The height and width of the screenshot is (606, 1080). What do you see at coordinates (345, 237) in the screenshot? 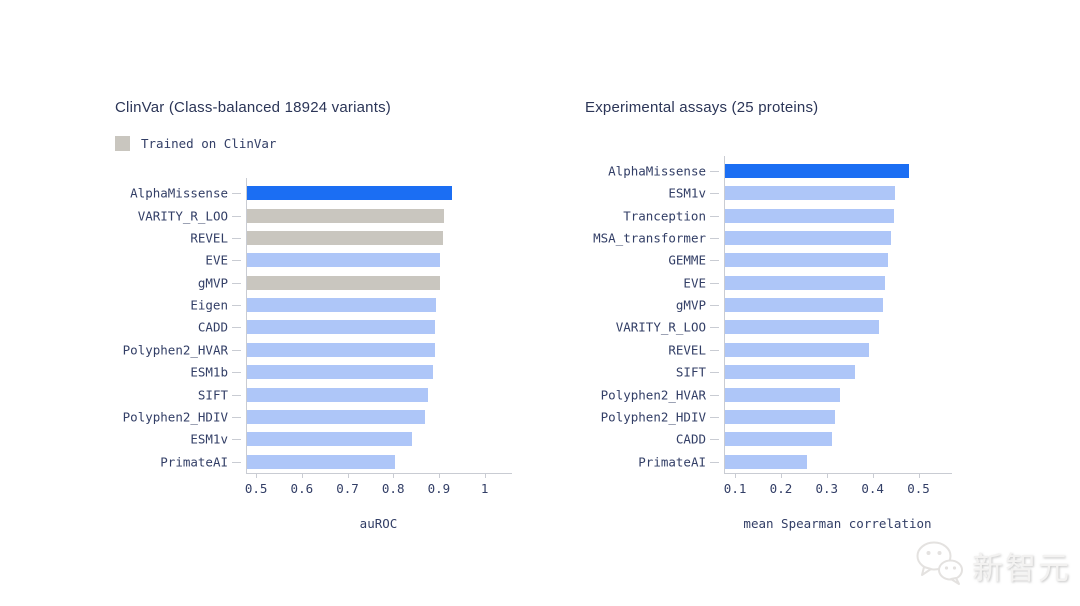
I see `bar-REVEL` at bounding box center [345, 237].